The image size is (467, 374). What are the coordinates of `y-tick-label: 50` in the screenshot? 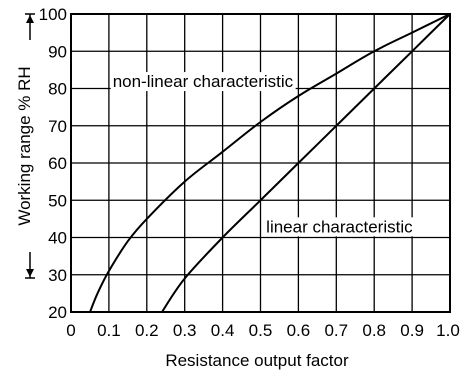 It's located at (57, 200).